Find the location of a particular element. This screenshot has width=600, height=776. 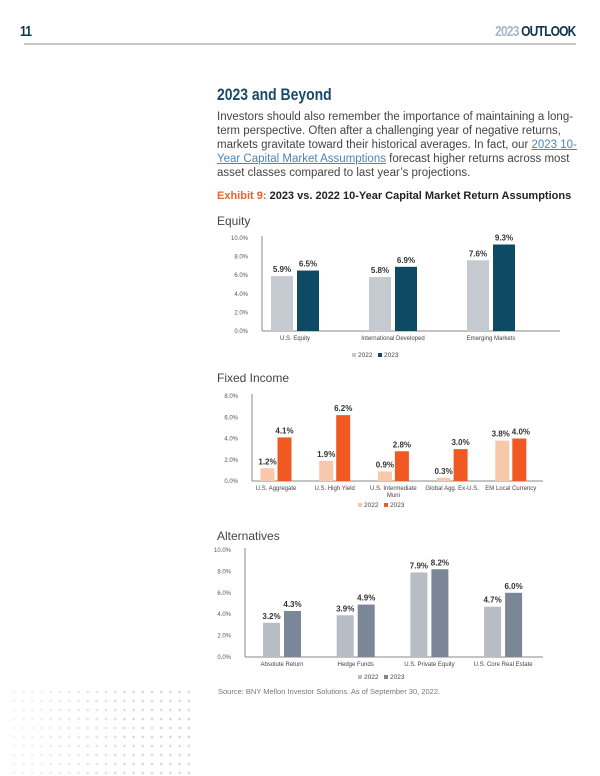

data-label: 6.2% is located at coordinates (343, 408).